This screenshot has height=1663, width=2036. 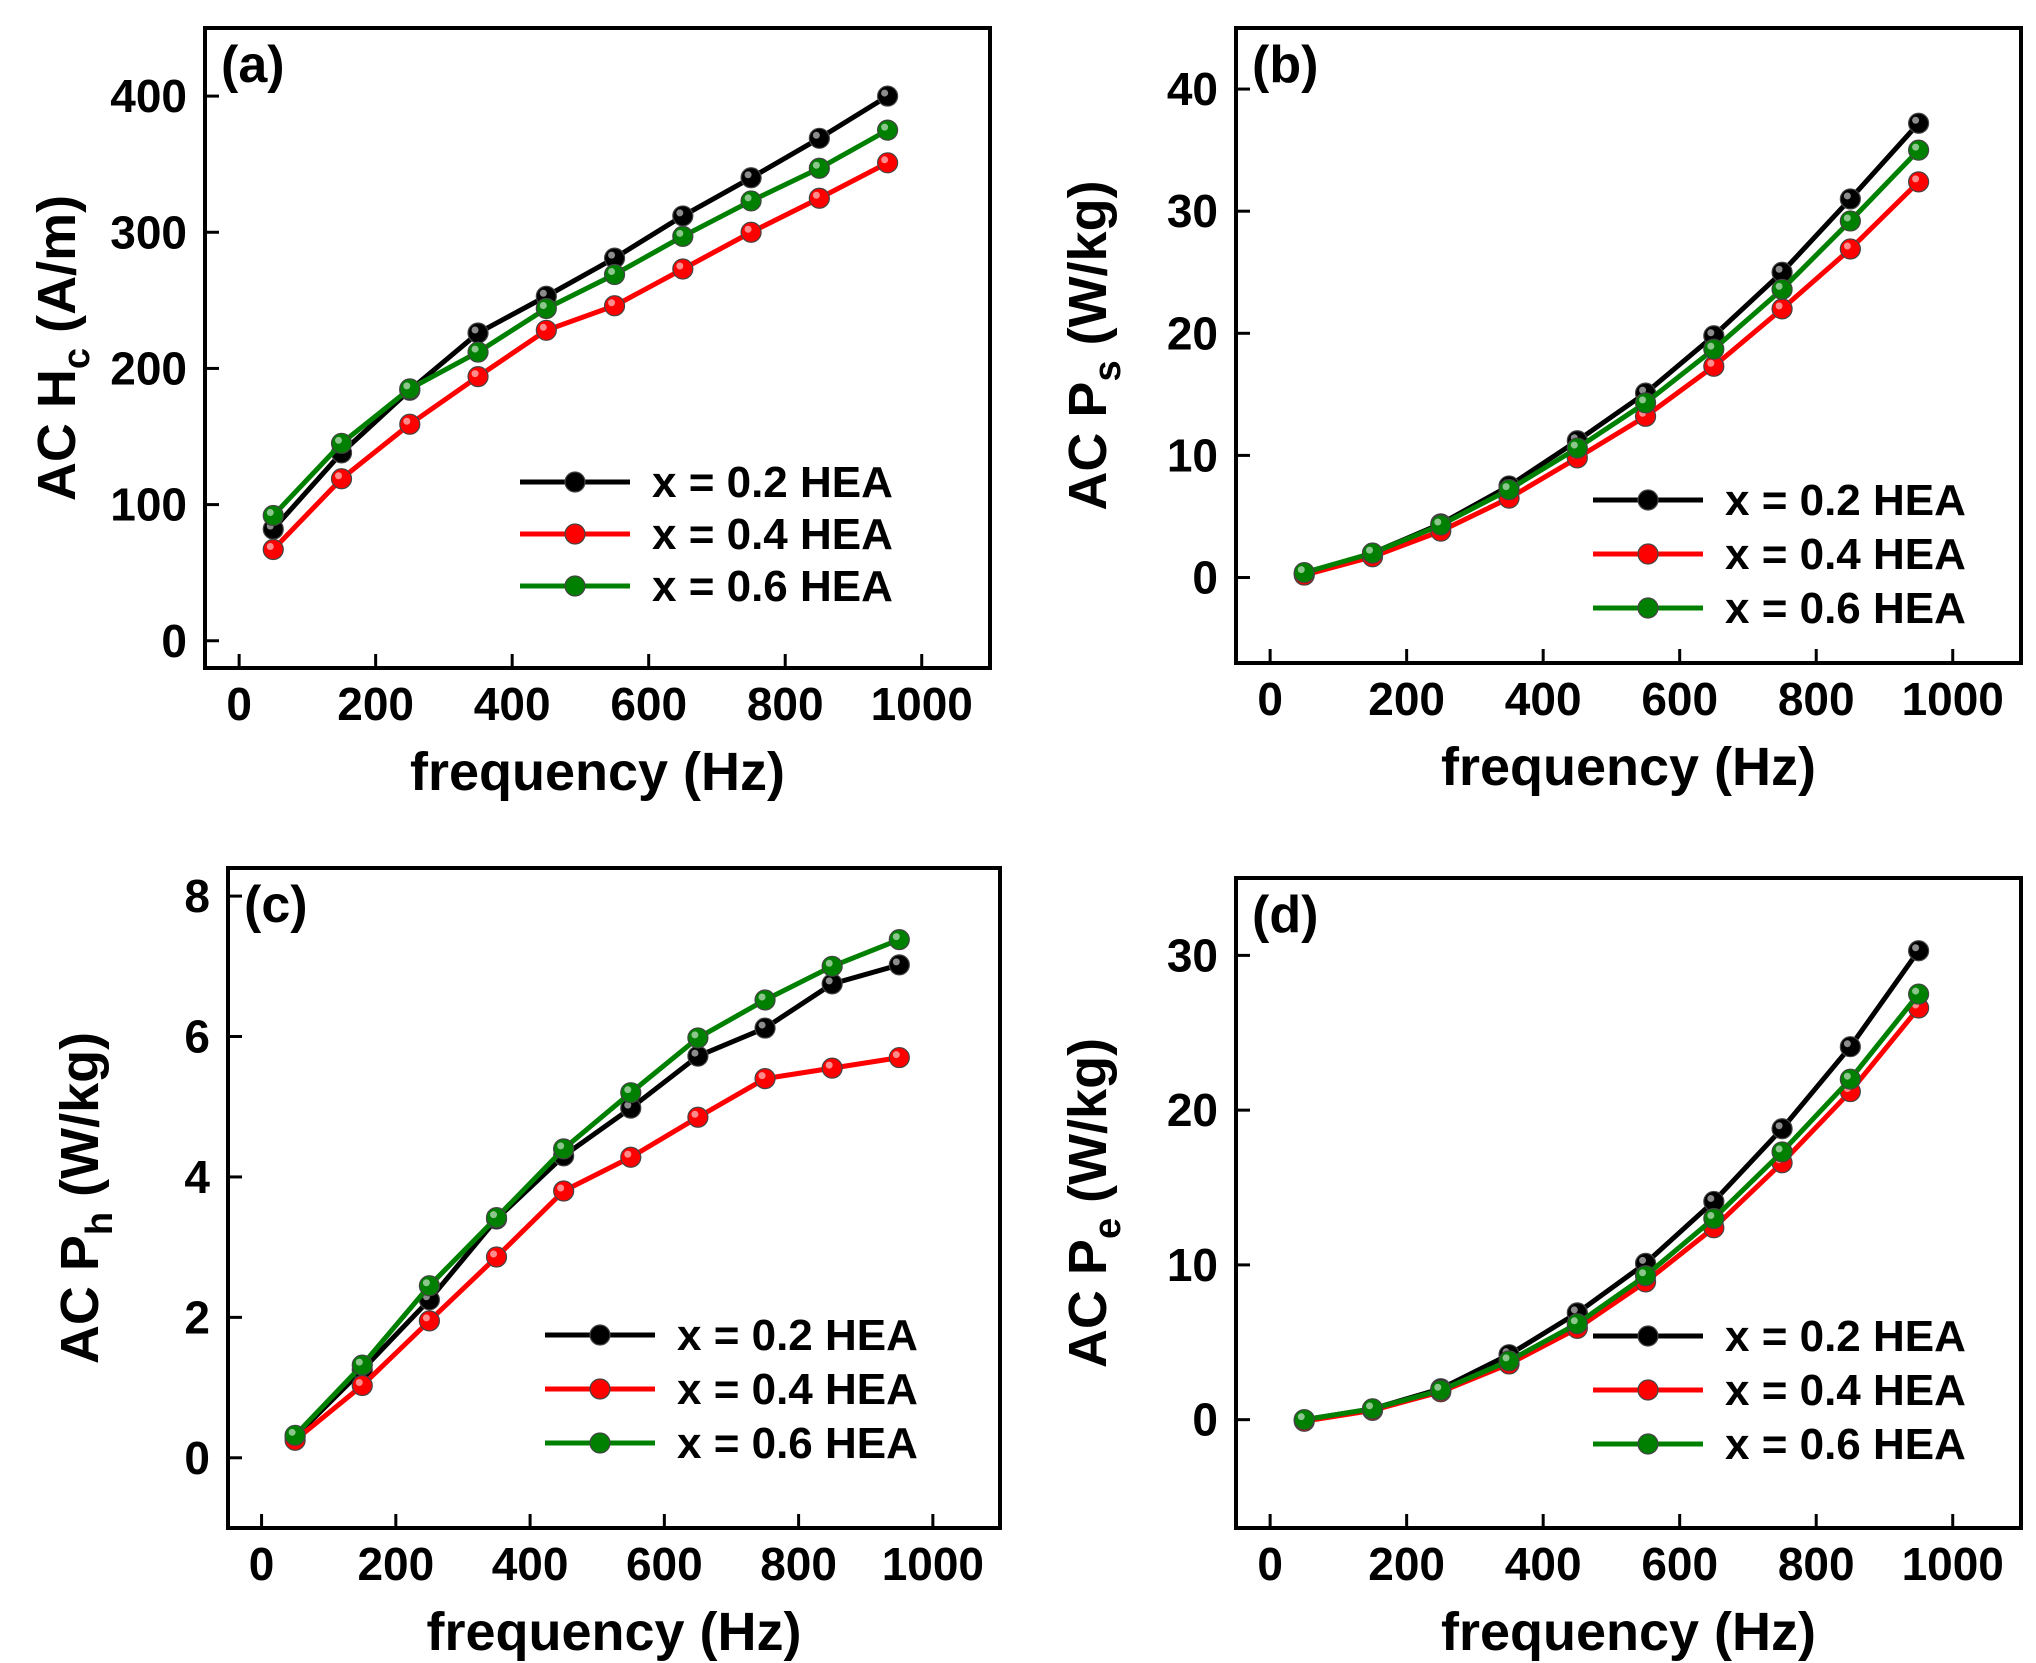 I want to click on x-axis-label: frequency (Hz), so click(x=1628, y=767).